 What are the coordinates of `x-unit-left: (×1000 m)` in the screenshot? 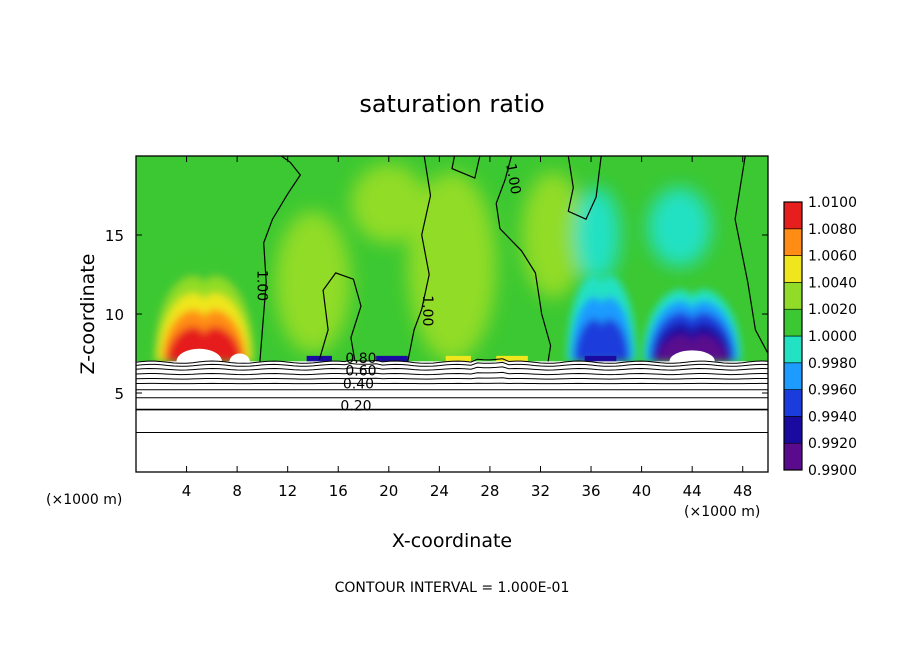 It's located at (84, 500).